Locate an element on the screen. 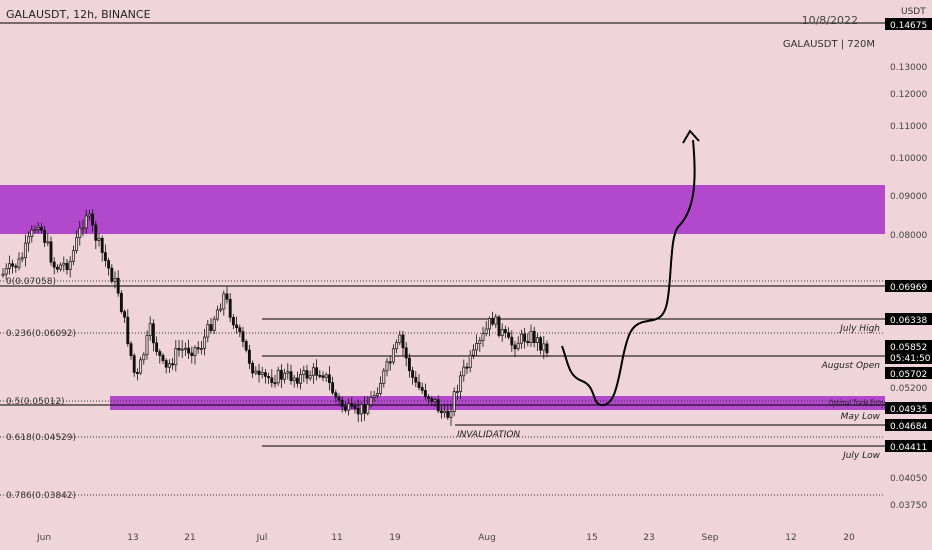  time-label-11: 11 is located at coordinates (336, 538).